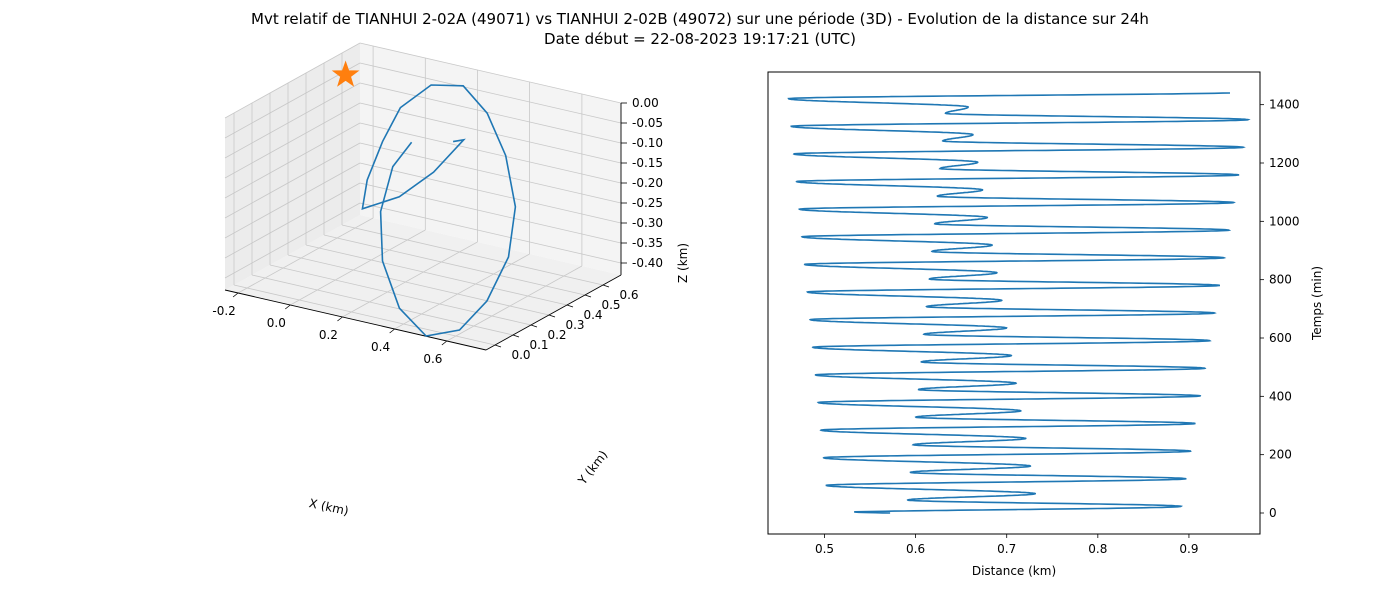  Describe the element at coordinates (610, 305) in the screenshot. I see `y-tick-label: 0.5` at that location.